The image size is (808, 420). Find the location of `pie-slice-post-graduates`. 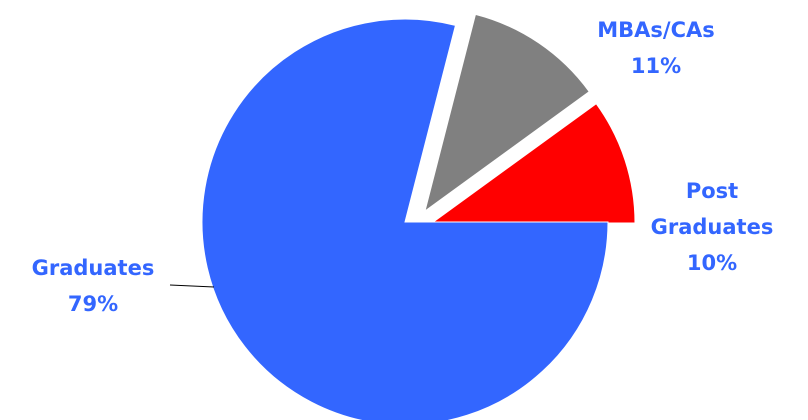

pie-slice-post-graduates is located at coordinates (533, 163).